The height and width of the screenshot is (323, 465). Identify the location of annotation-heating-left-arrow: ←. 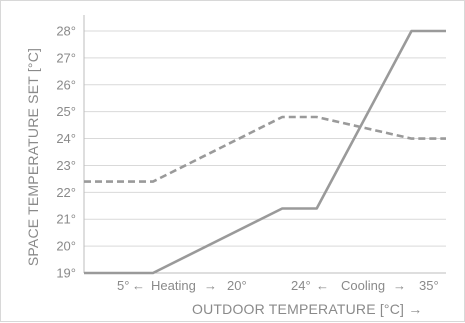
(138, 285).